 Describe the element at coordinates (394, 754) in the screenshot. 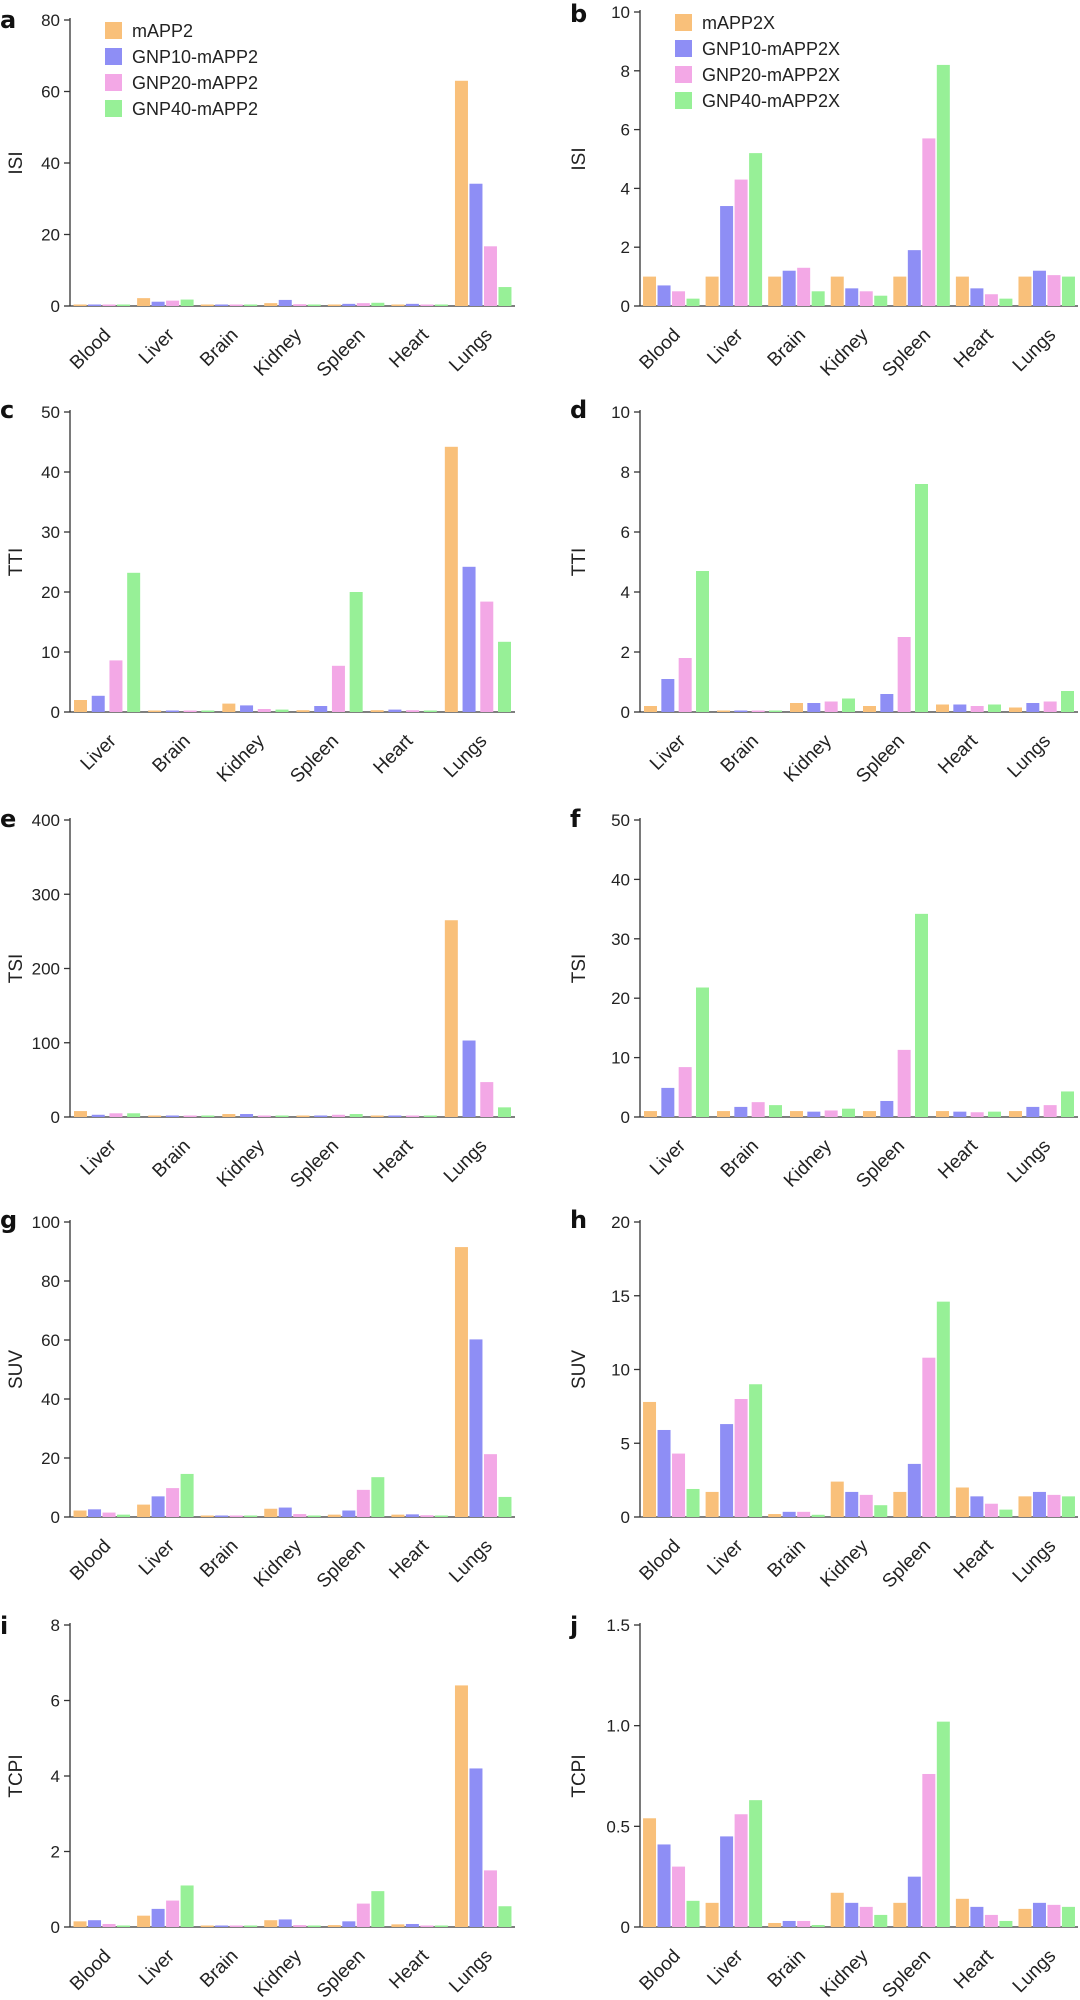

I see `category-label: Heart` at that location.